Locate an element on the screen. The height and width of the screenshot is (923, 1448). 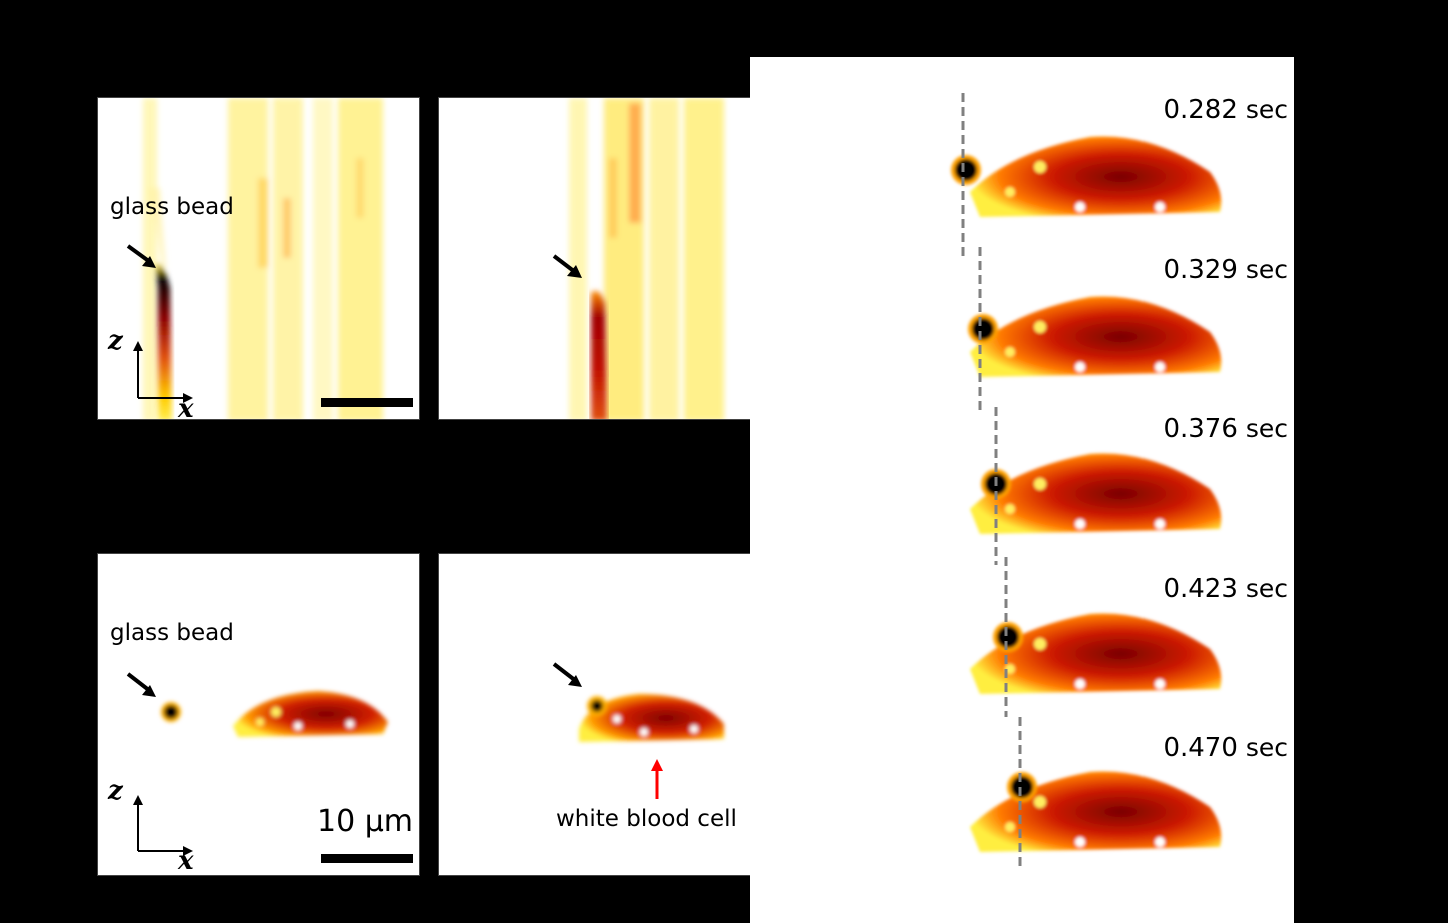
panel-top-left-xz-view: glass bead z x is located at coordinates (258, 258).